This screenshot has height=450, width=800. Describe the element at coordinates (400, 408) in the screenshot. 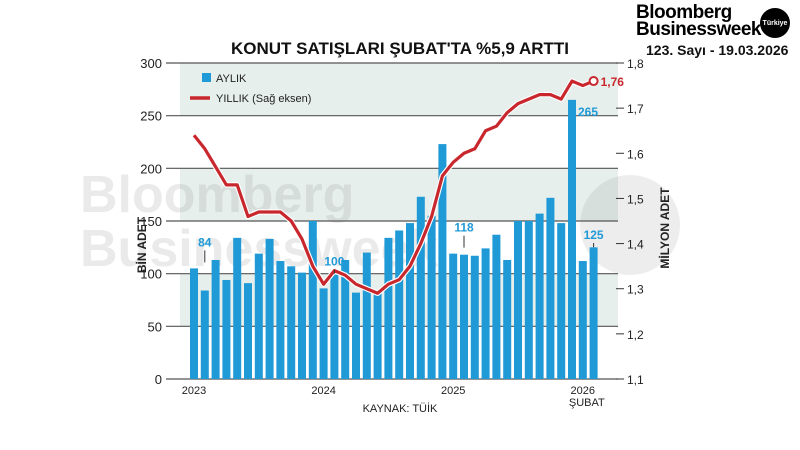

I see `source-note: KAYNAK: TÜİK` at that location.